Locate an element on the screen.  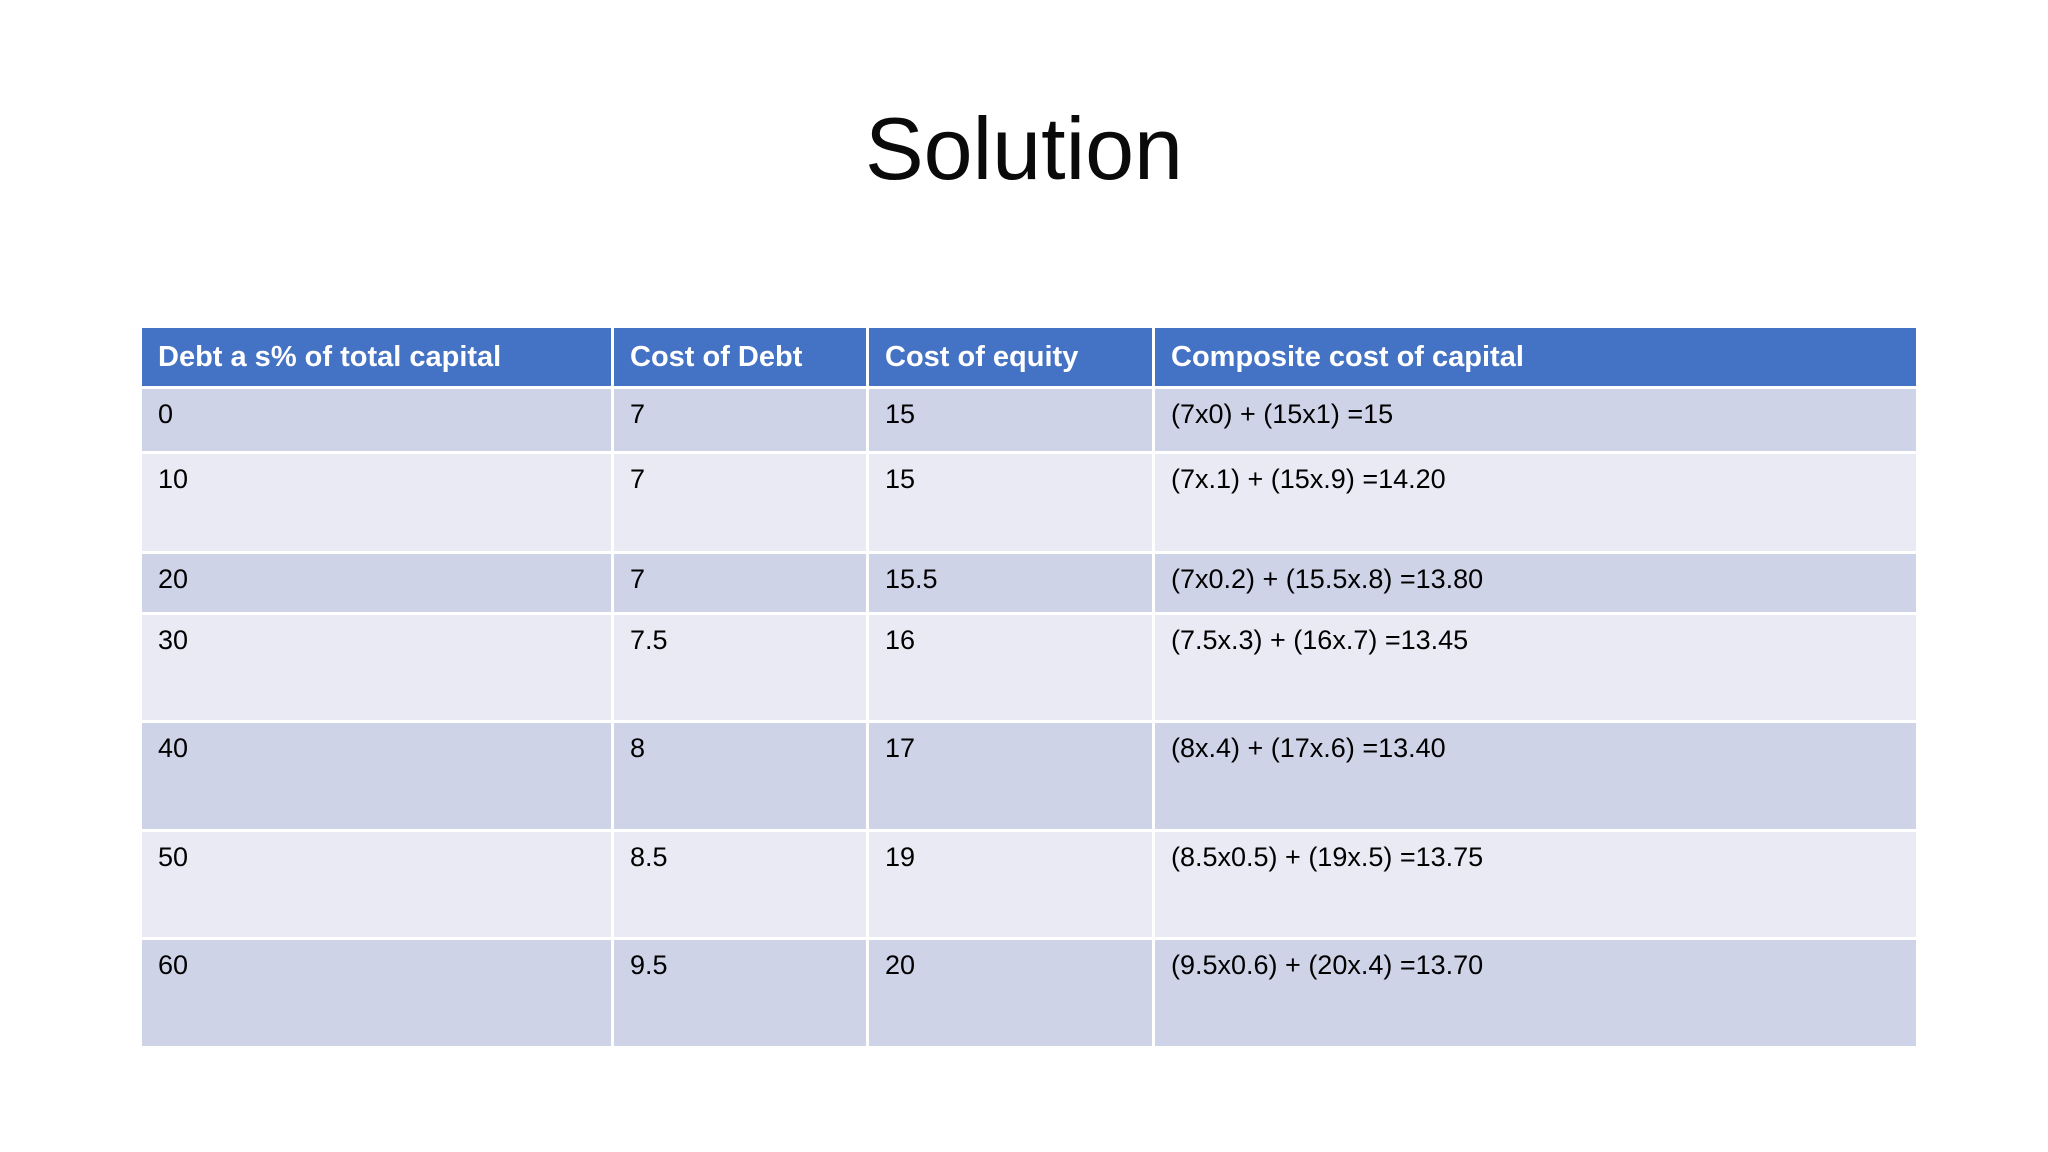
table-cell: 8.5 is located at coordinates (740, 884).